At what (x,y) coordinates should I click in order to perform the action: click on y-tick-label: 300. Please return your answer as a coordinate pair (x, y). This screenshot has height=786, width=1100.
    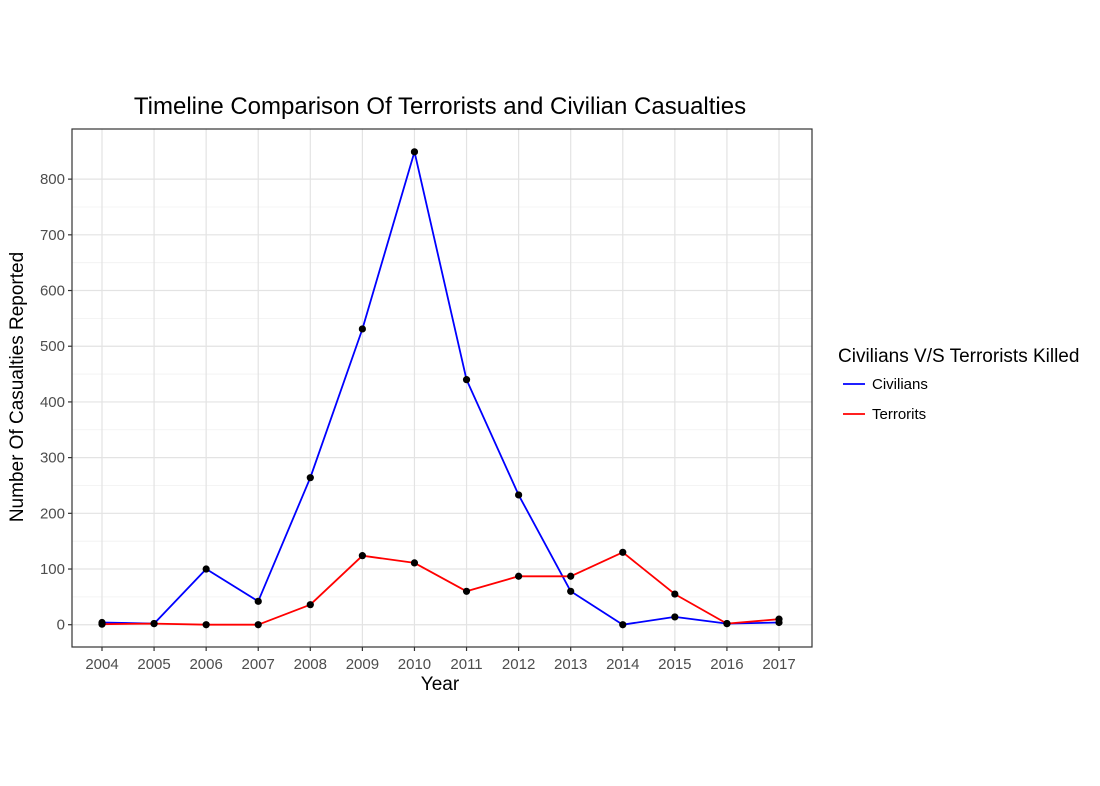
    Looking at the image, I should click on (52, 458).